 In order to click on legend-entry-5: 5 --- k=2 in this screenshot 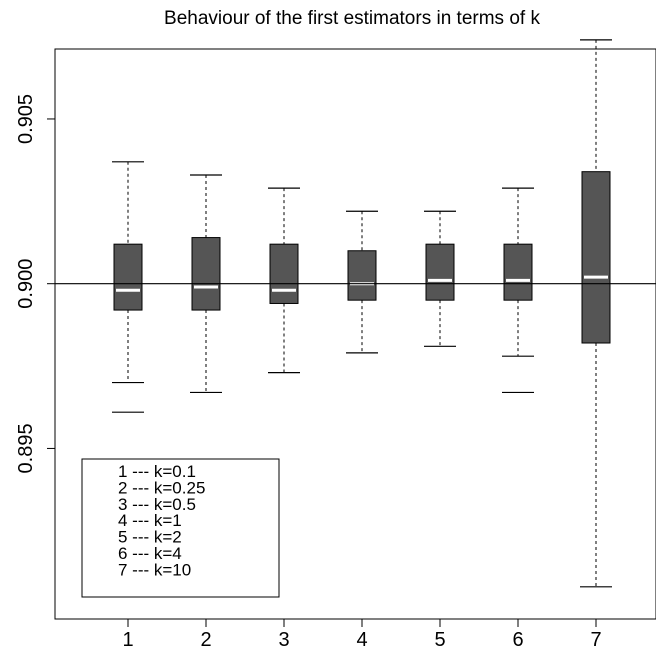, I will do `click(150, 537)`.